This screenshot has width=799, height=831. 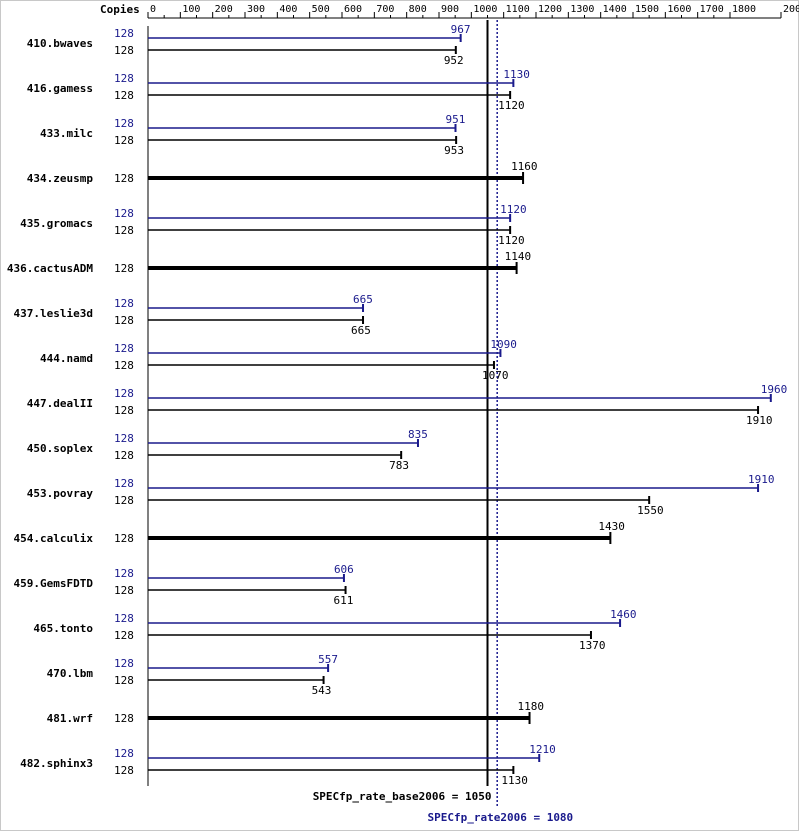 What do you see at coordinates (418, 9) in the screenshot?
I see `x-tick-label: 800` at bounding box center [418, 9].